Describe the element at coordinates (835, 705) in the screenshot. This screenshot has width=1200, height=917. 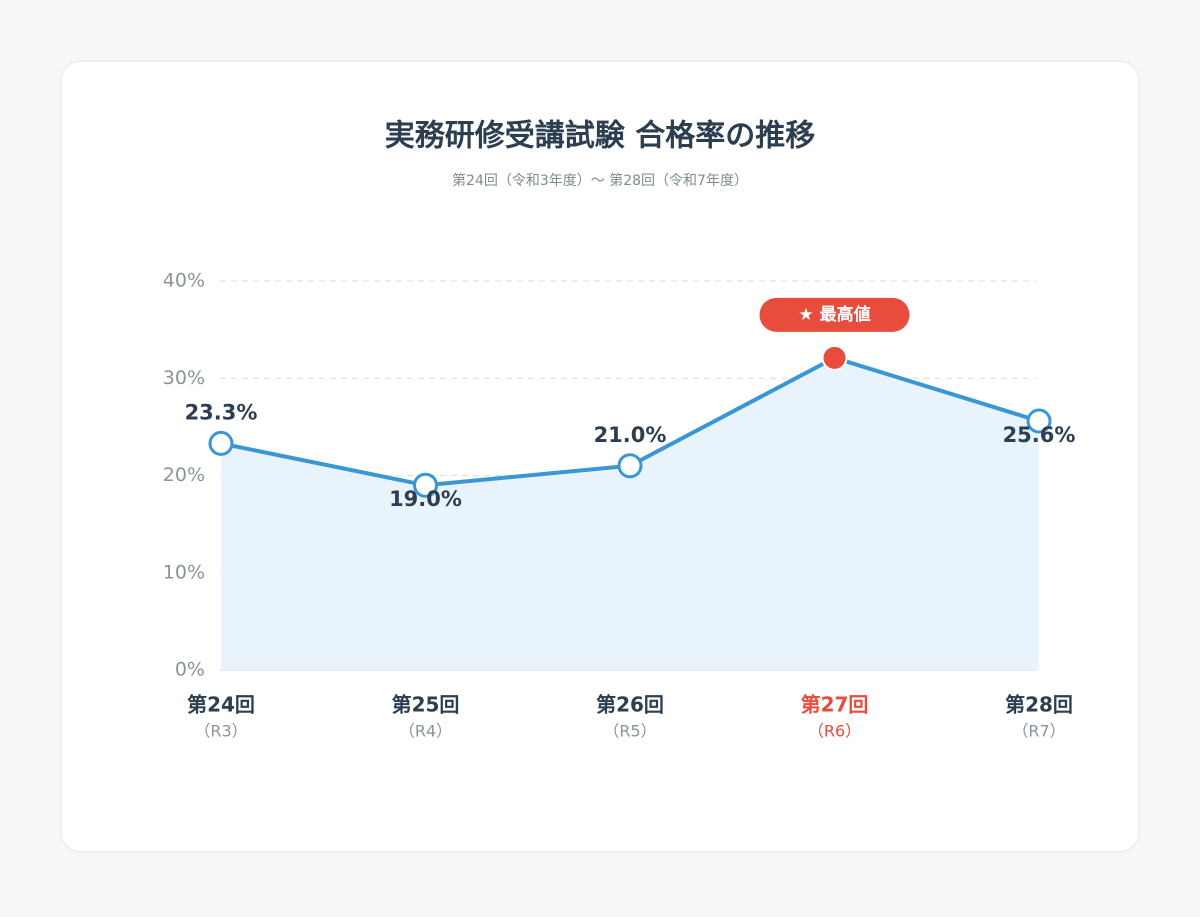
I see `x-tick-label: 第27回` at that location.